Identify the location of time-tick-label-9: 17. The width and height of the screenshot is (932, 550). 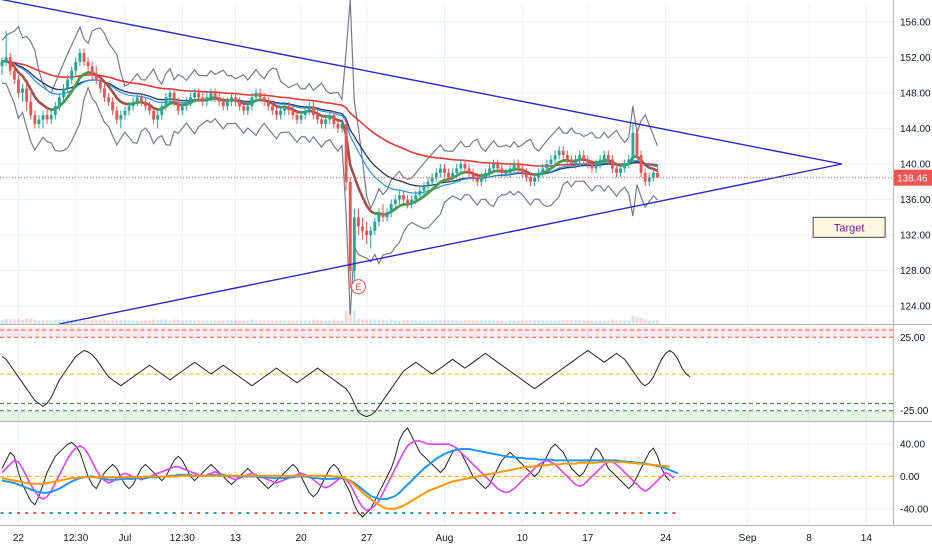
(588, 538).